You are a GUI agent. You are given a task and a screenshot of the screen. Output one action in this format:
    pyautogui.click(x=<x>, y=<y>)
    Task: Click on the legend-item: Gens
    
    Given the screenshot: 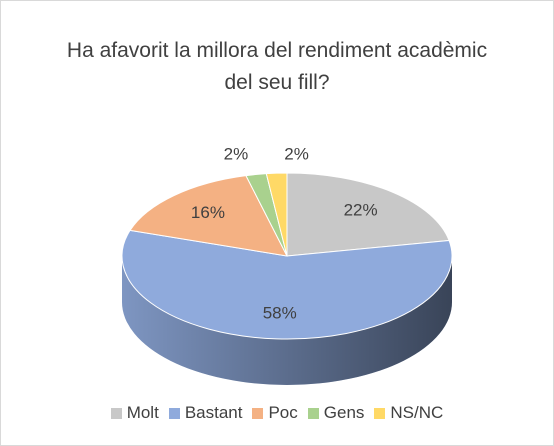 What is the action you would take?
    pyautogui.click(x=336, y=413)
    